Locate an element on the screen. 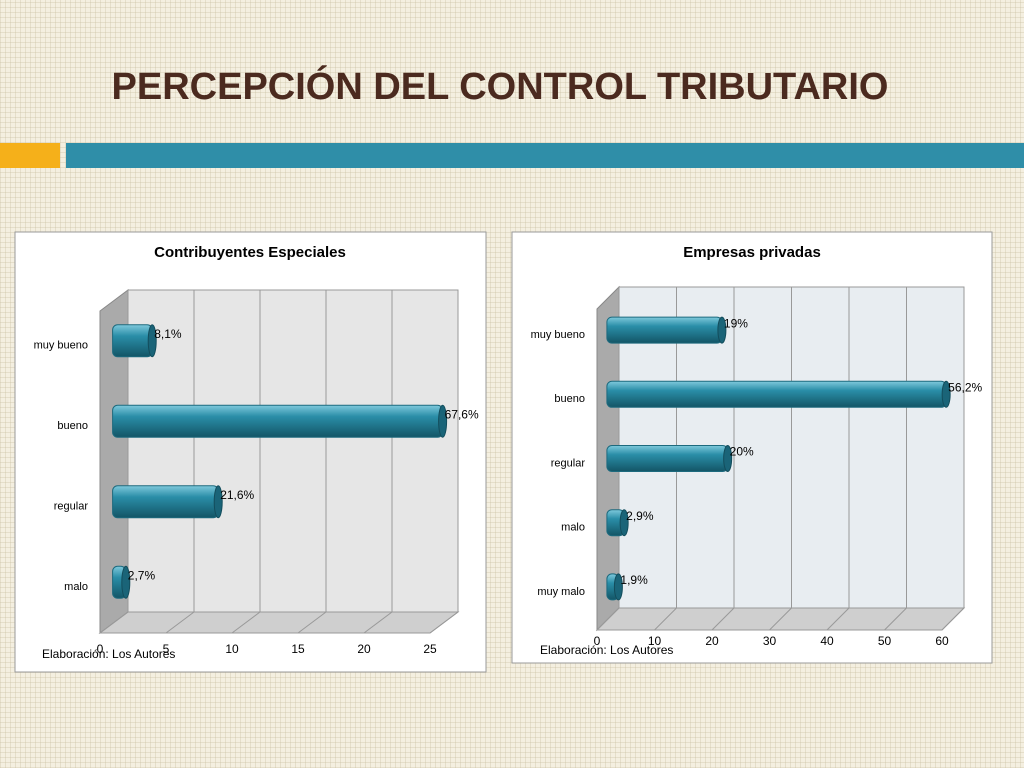  x-tick-label: 40 is located at coordinates (827, 641).